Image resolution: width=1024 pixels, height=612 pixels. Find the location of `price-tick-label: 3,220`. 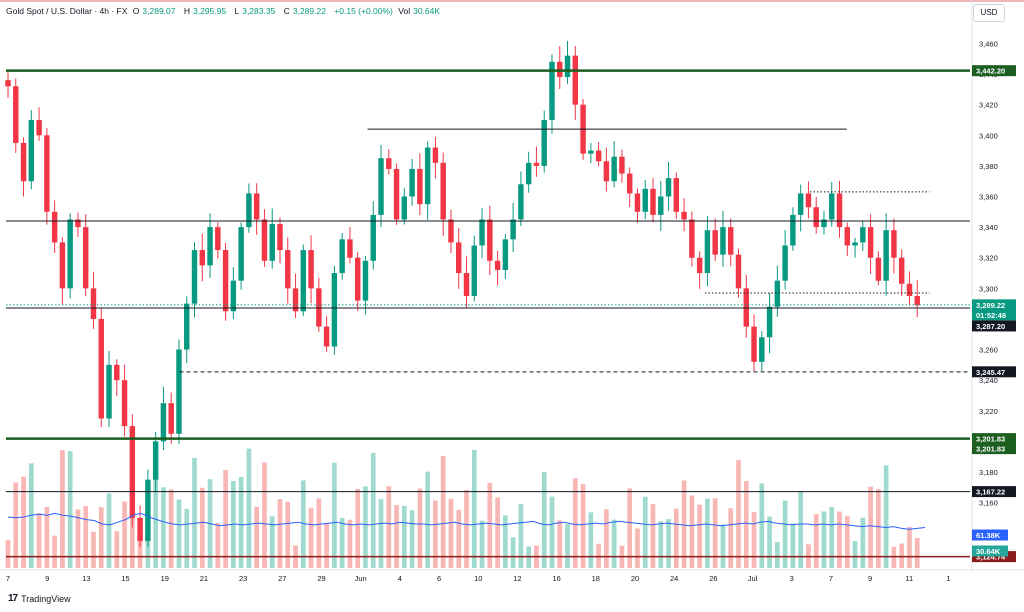

price-tick-label: 3,220 is located at coordinates (988, 411).